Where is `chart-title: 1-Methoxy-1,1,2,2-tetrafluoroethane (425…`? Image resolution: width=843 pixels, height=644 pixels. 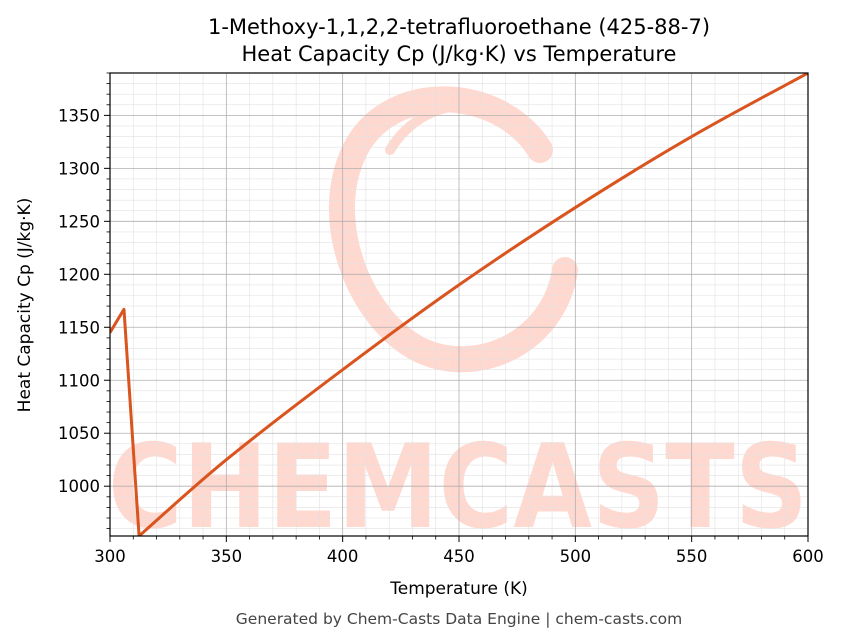
chart-title: 1-Methoxy-1,1,2,2-tetrafluoroethane (425… is located at coordinates (459, 27).